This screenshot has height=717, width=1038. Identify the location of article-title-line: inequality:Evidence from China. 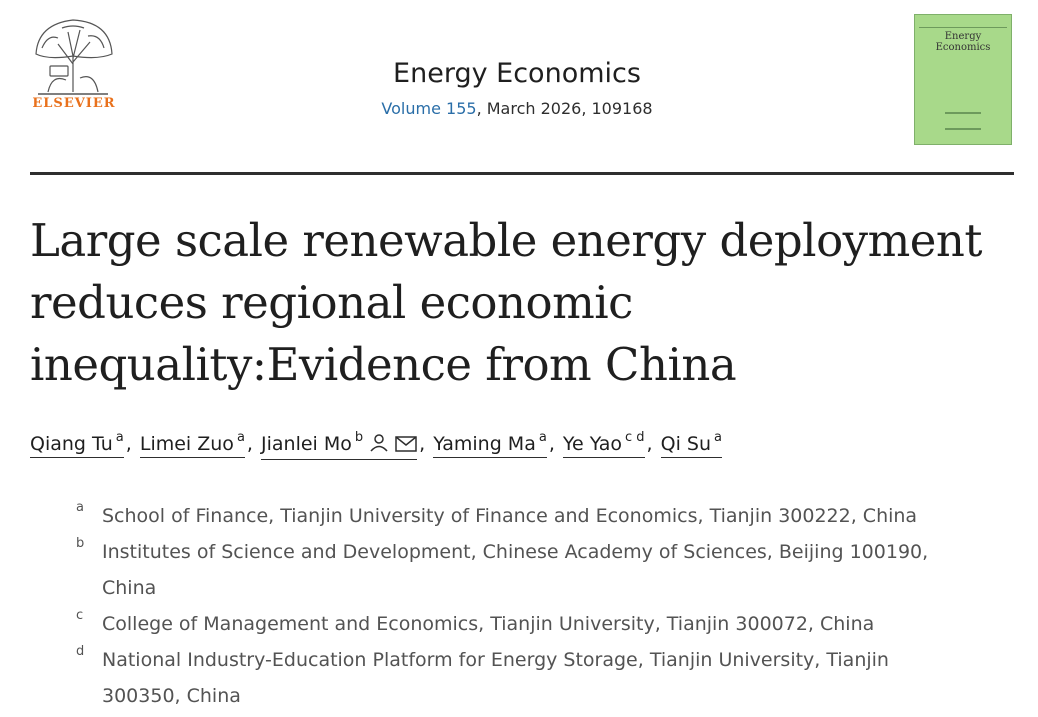
(383, 364).